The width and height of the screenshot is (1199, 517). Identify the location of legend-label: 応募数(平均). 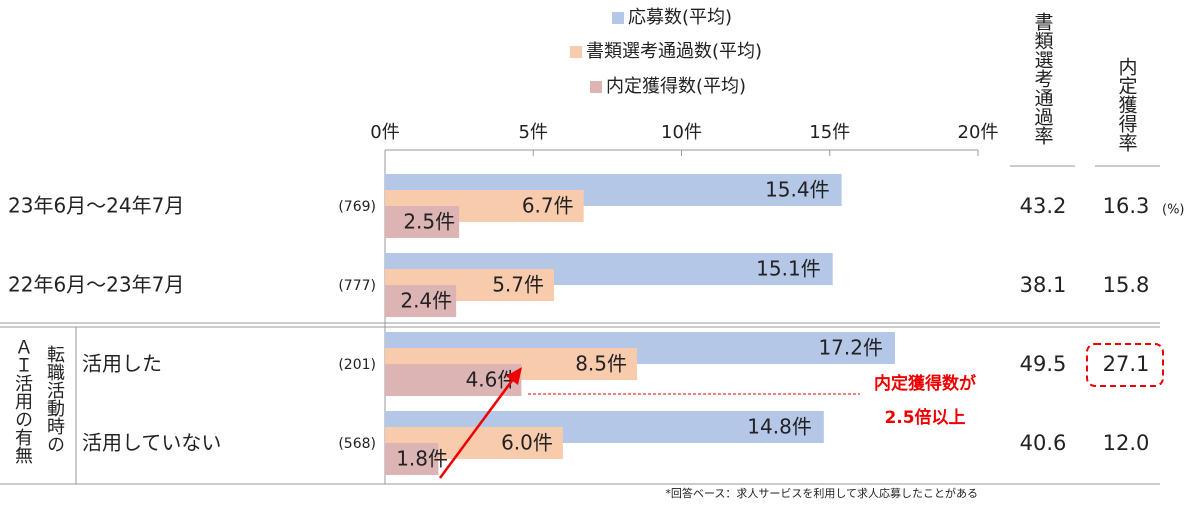
(680, 17).